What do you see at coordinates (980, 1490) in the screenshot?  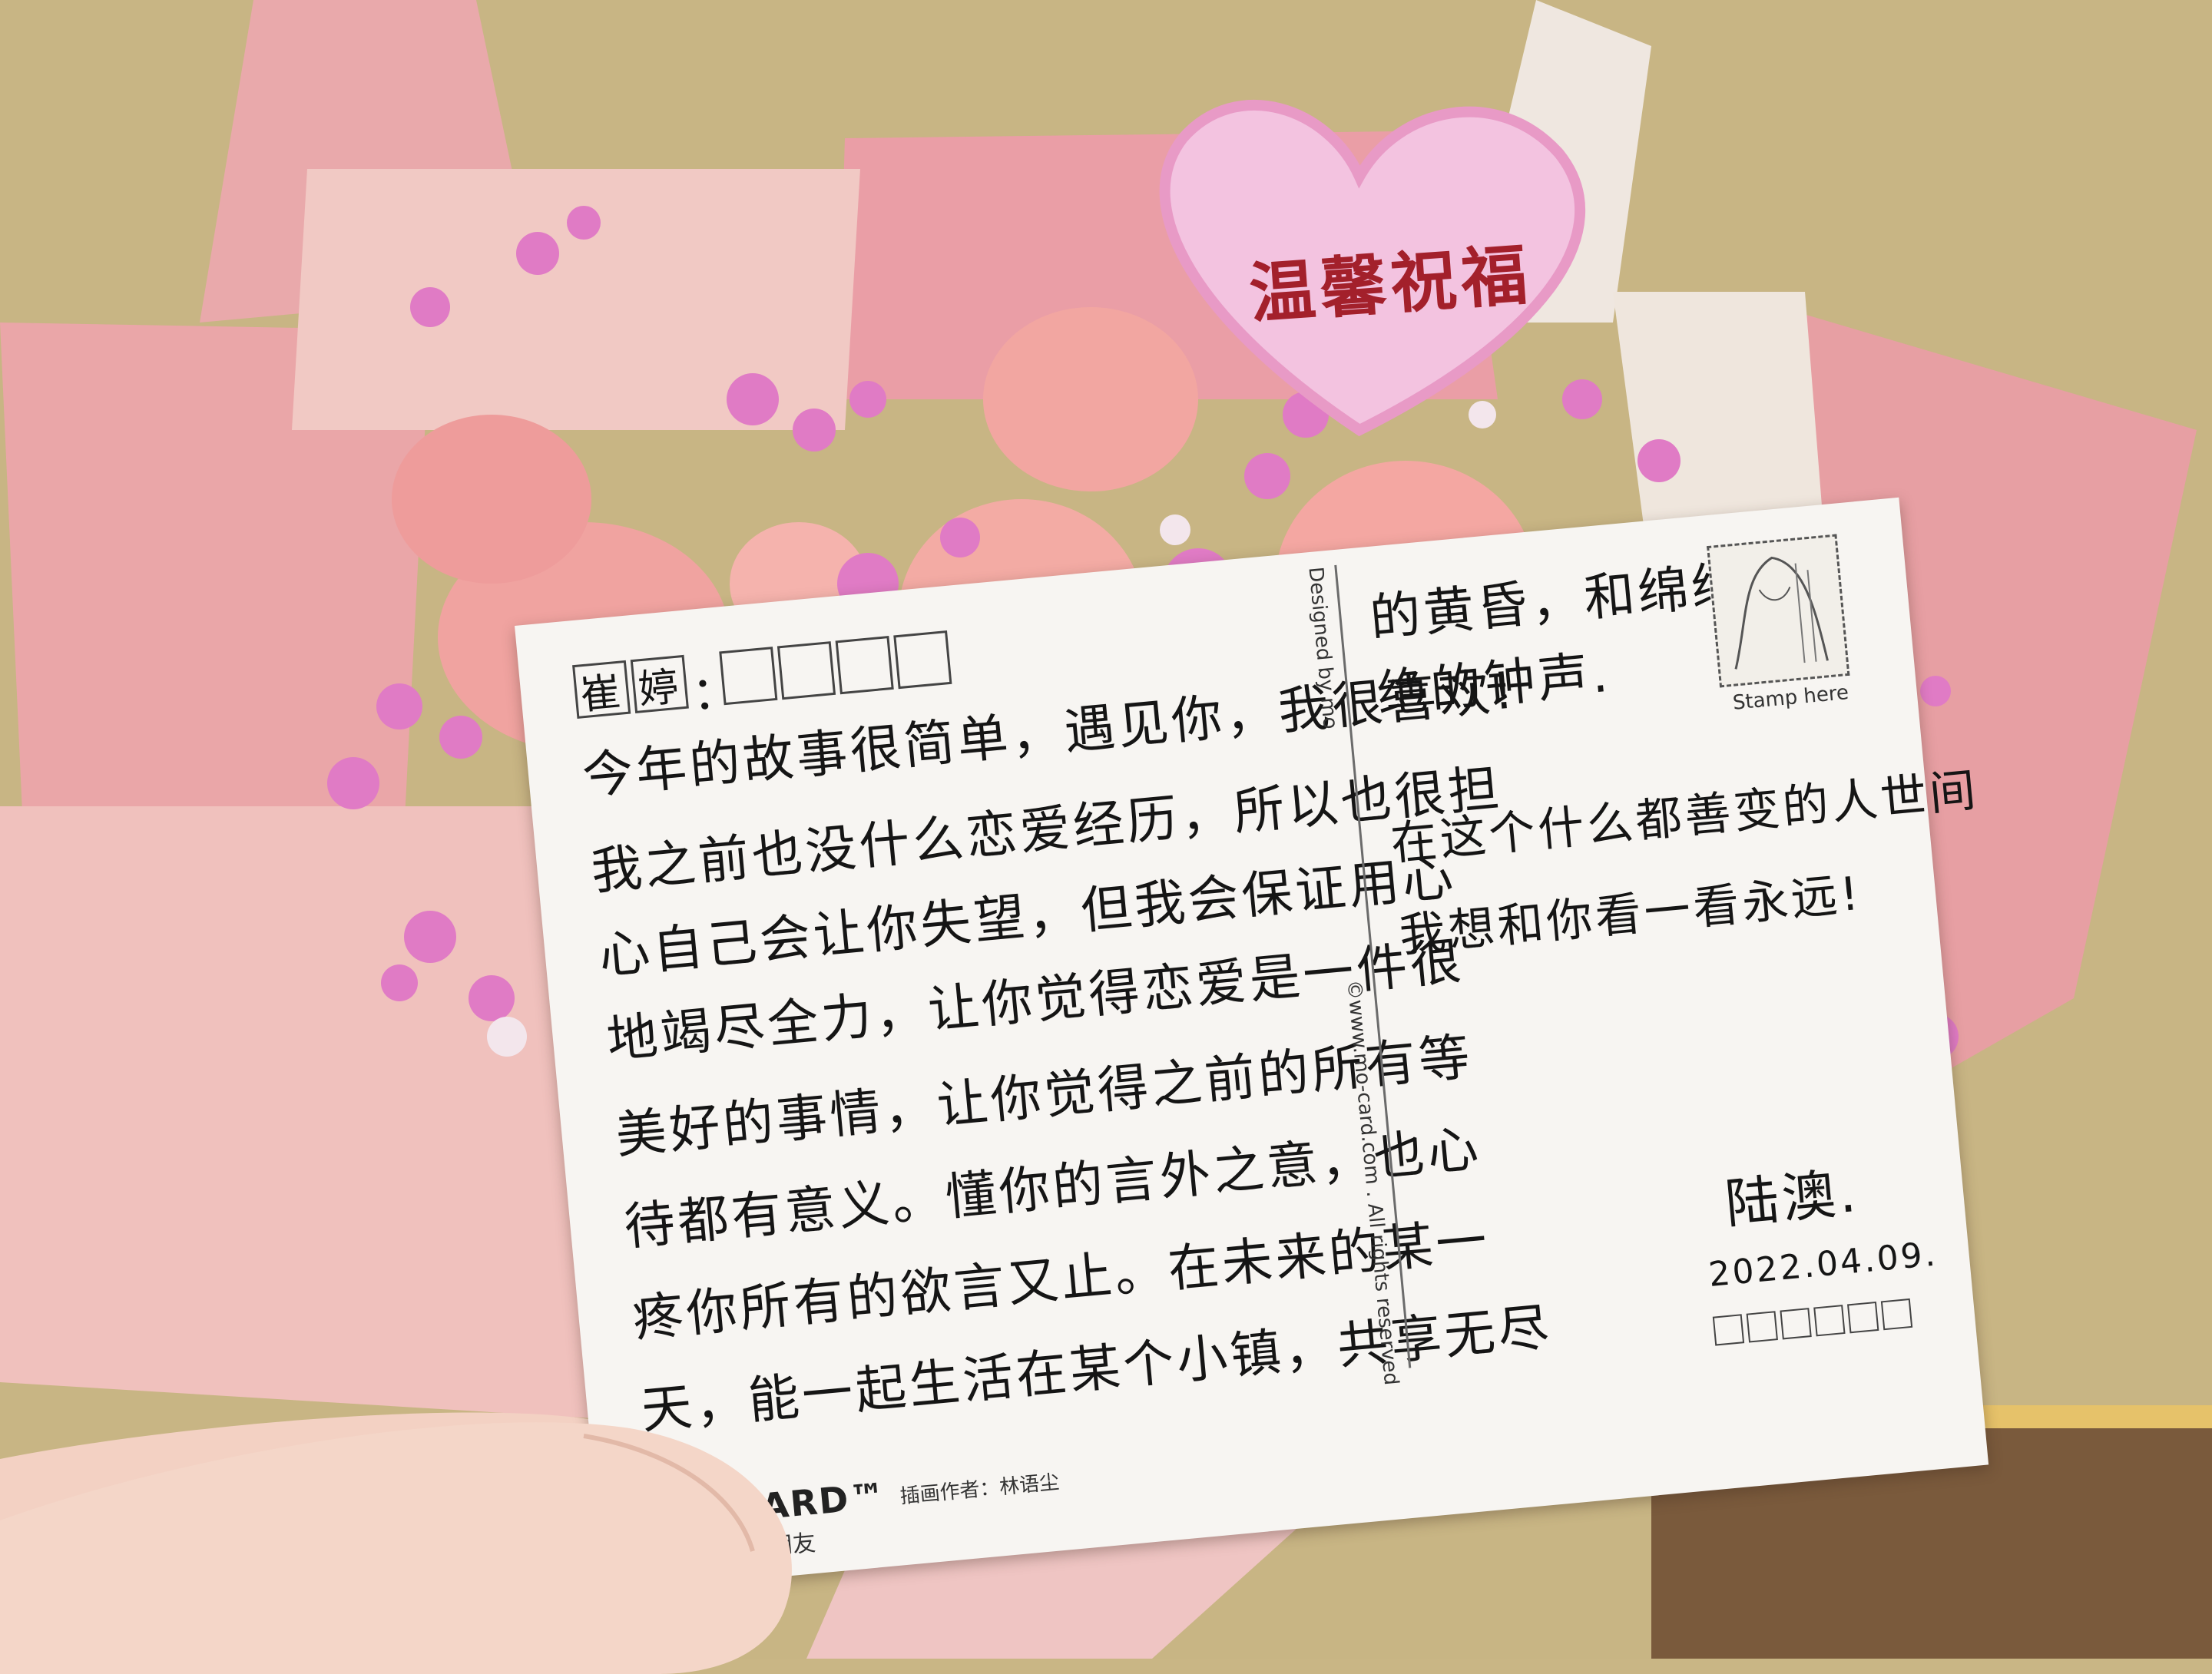 I see `illustrator-credit: 插画作者：林语尘` at bounding box center [980, 1490].